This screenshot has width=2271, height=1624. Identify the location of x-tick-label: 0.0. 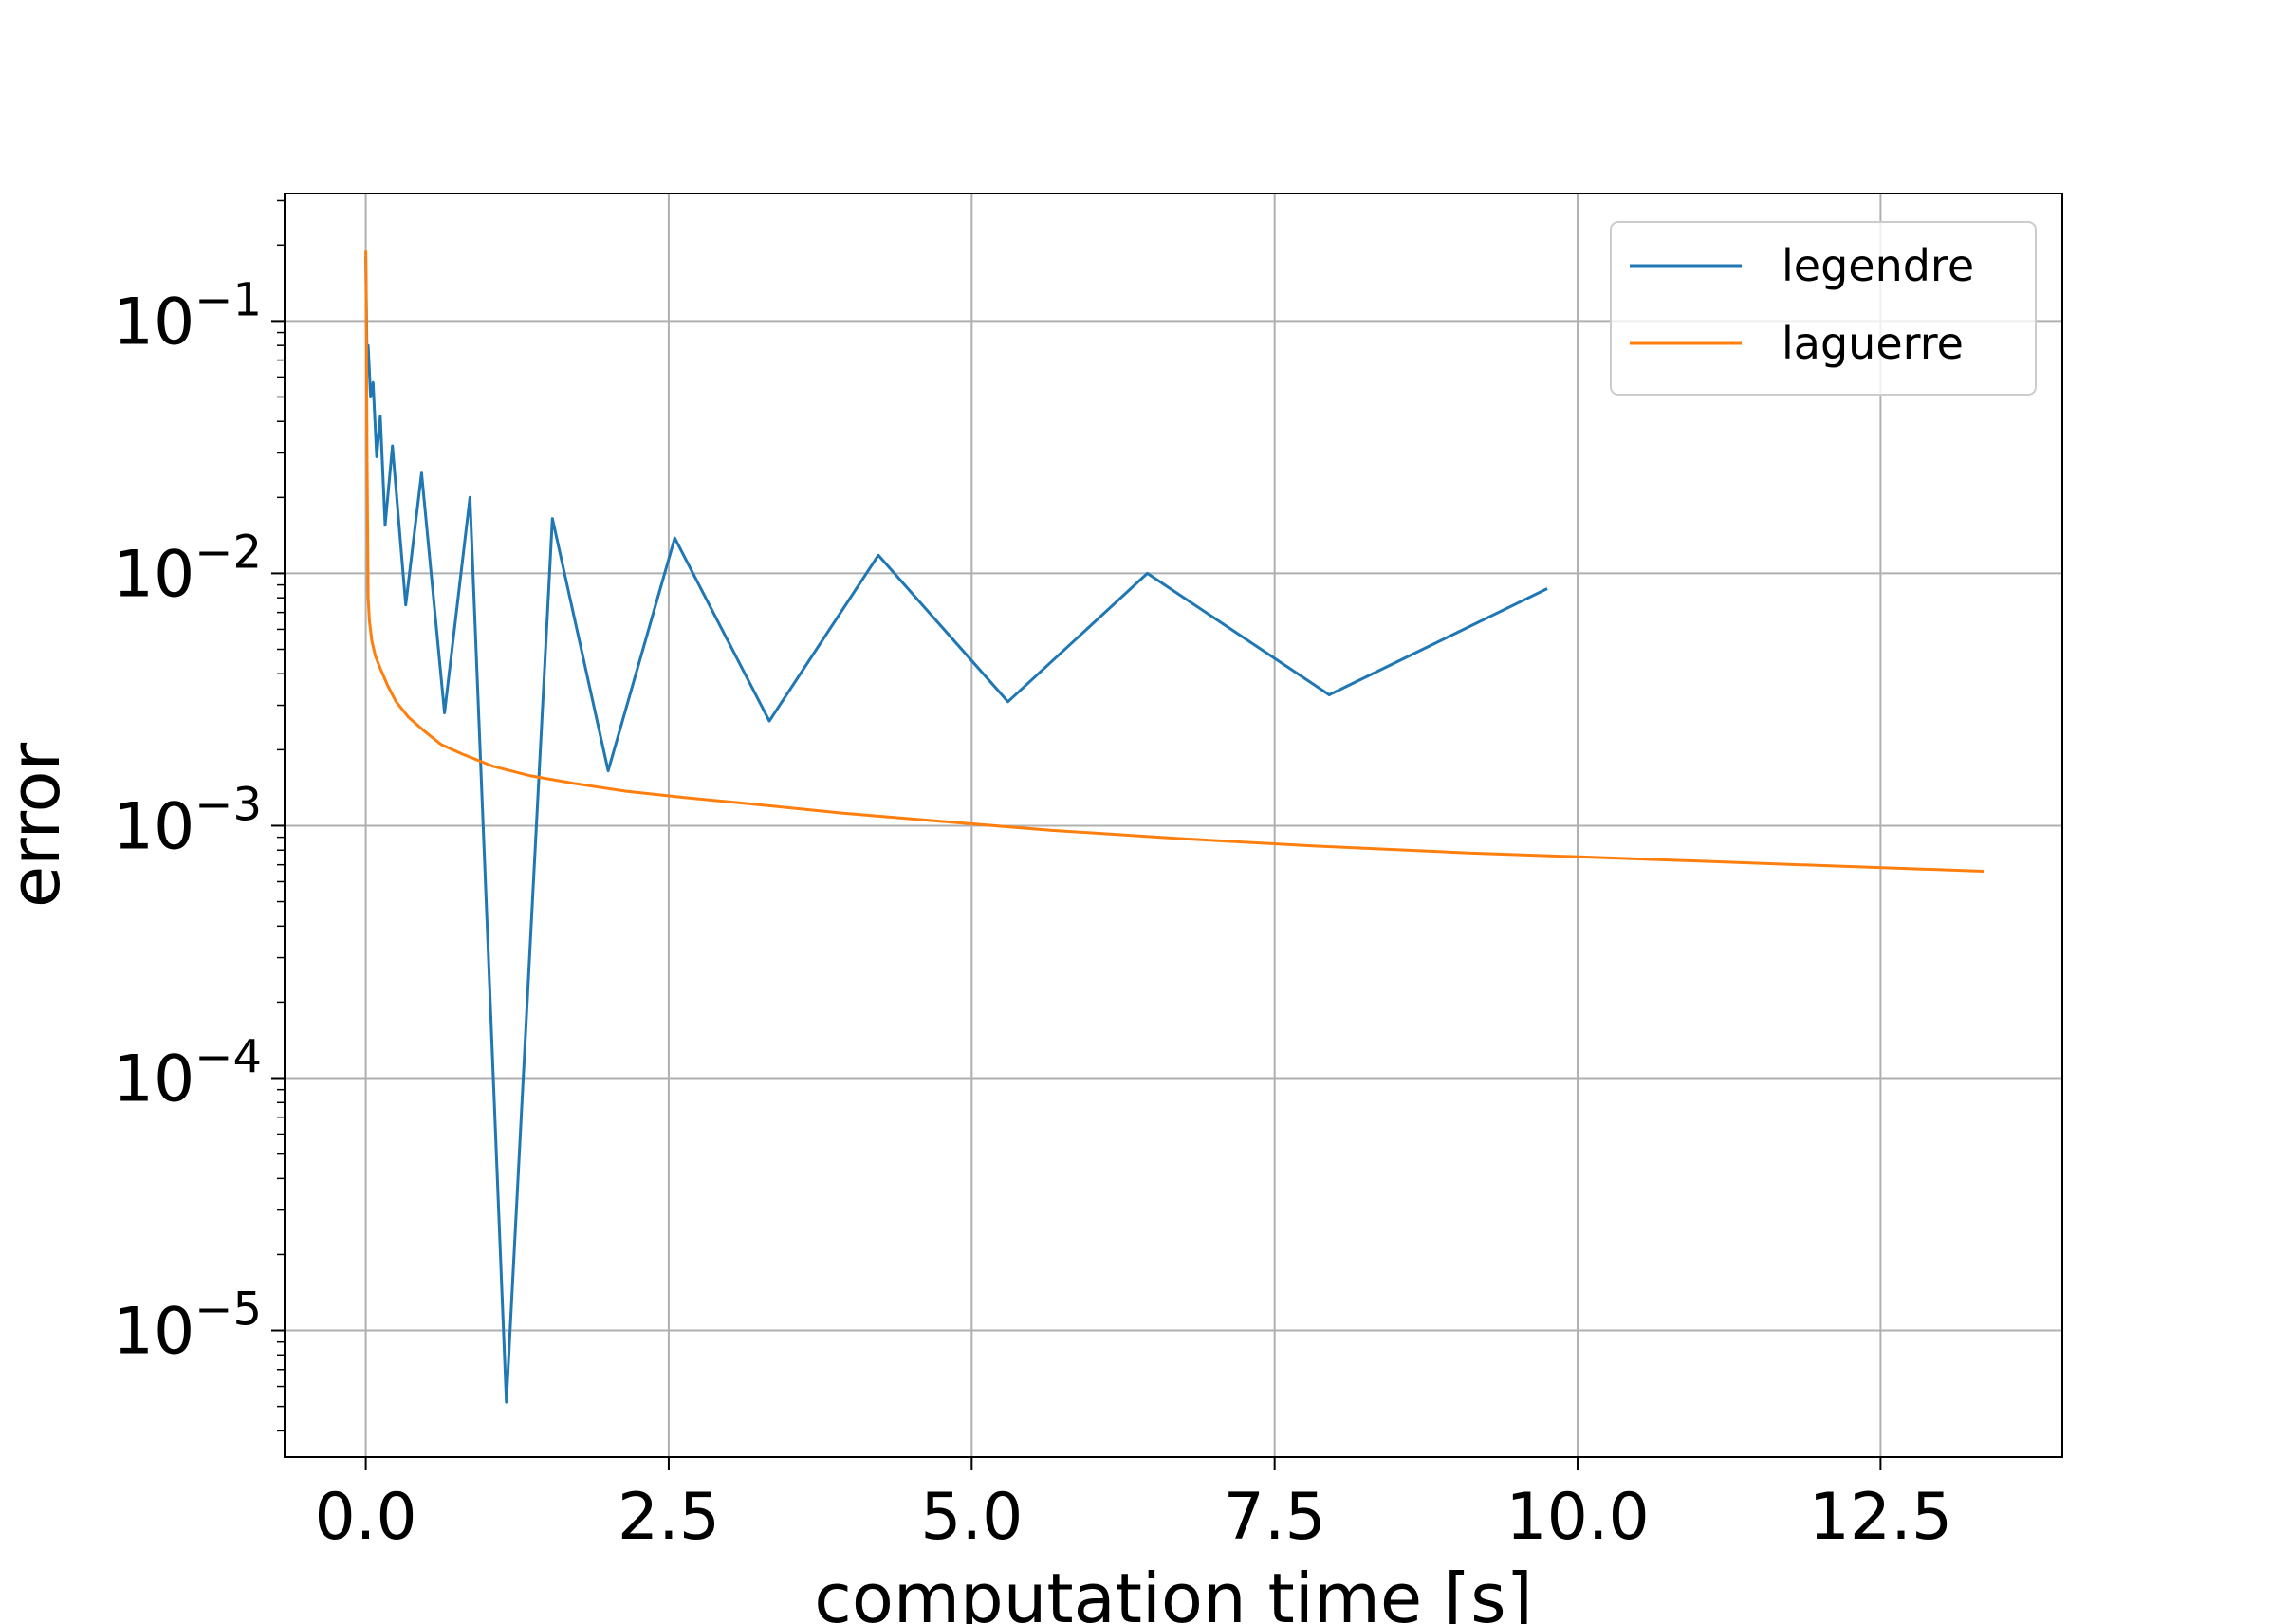
(366, 1518).